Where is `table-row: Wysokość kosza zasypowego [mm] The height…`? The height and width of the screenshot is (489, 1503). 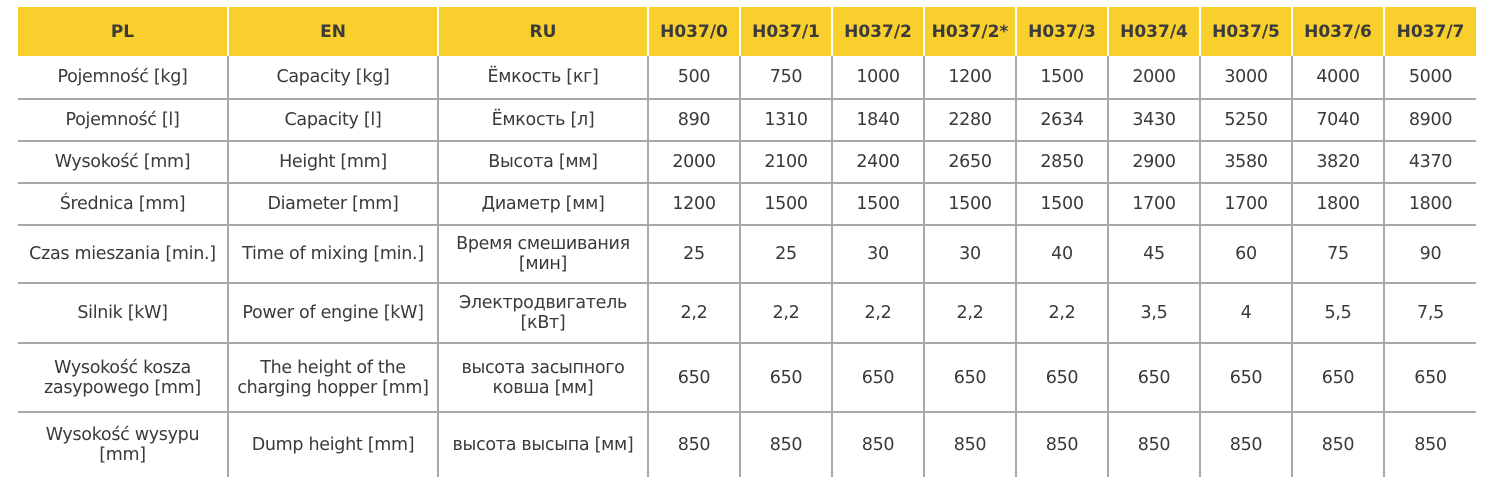
table-row: Wysokość kosza zasypowego [mm] The height… is located at coordinates (747, 377).